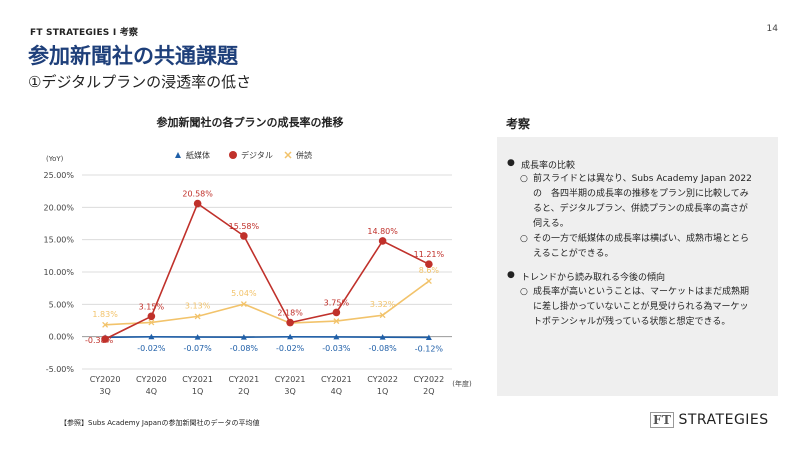 Image resolution: width=800 pixels, height=450 pixels. What do you see at coordinates (160, 423) in the screenshot?
I see `footnote: 【参照】Subs Academy Japanの参加新聞社のデータの平均値` at bounding box center [160, 423].